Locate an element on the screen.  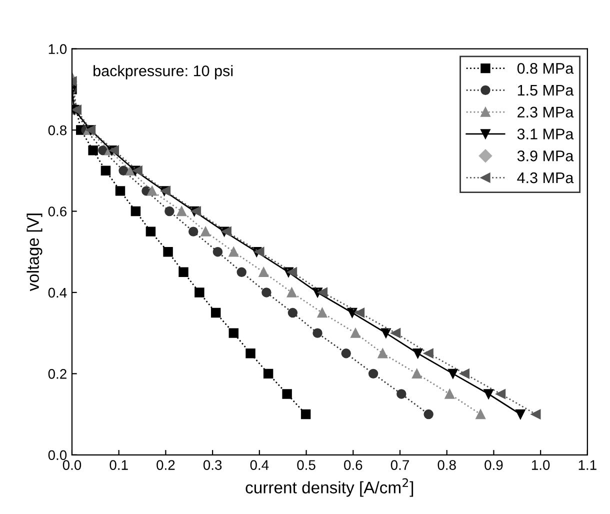
y-tick-label: 0.8 is located at coordinates (57, 130).